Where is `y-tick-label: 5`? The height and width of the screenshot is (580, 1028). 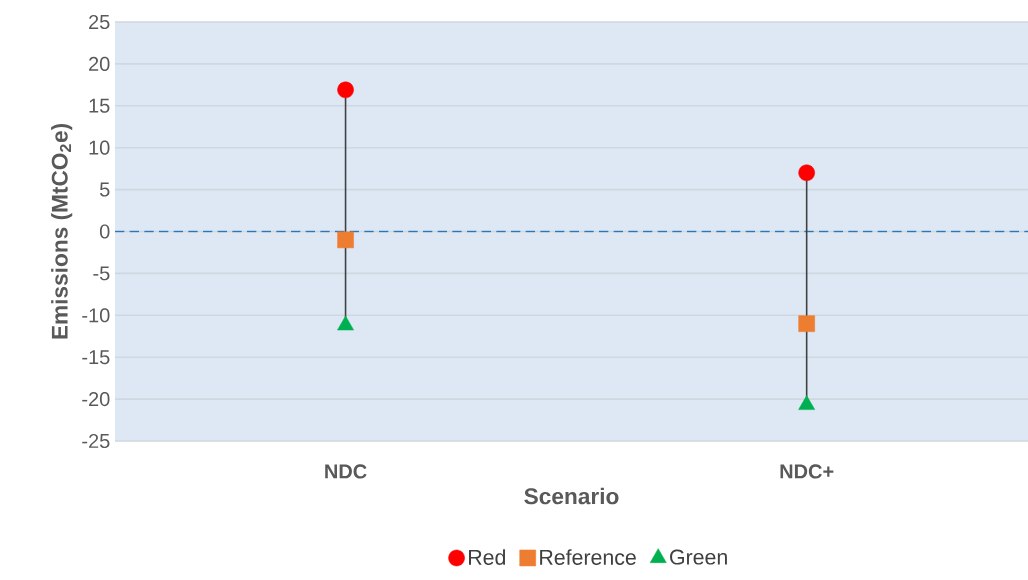 y-tick-label: 5 is located at coordinates (104, 189).